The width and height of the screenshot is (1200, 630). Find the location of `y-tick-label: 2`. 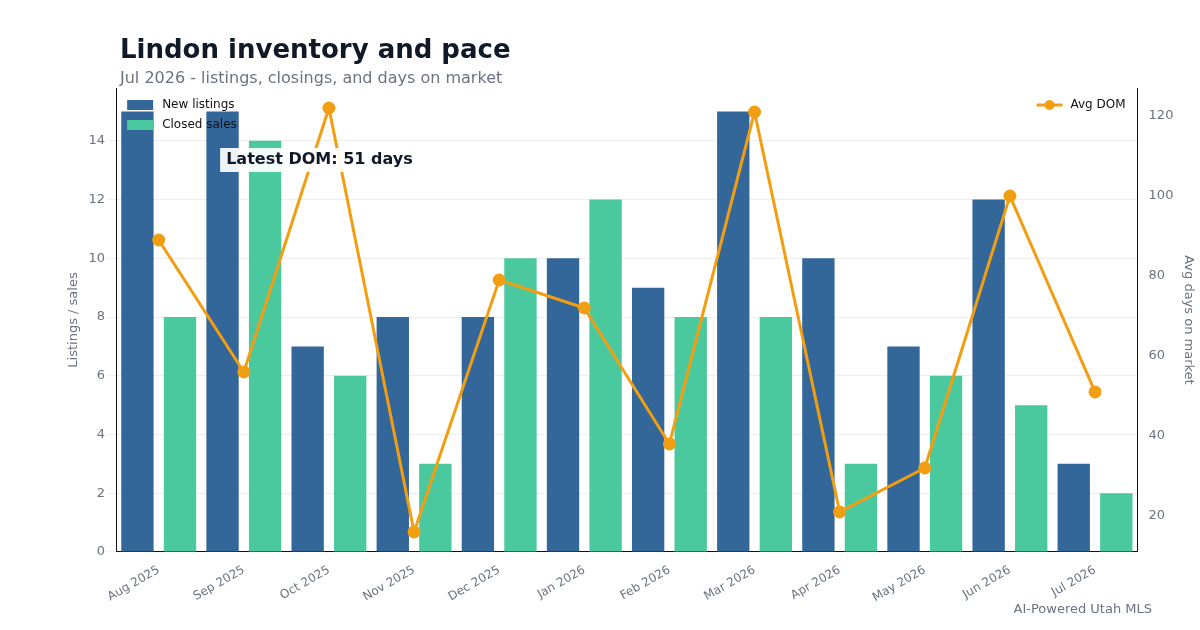

y-tick-label: 2 is located at coordinates (101, 492).